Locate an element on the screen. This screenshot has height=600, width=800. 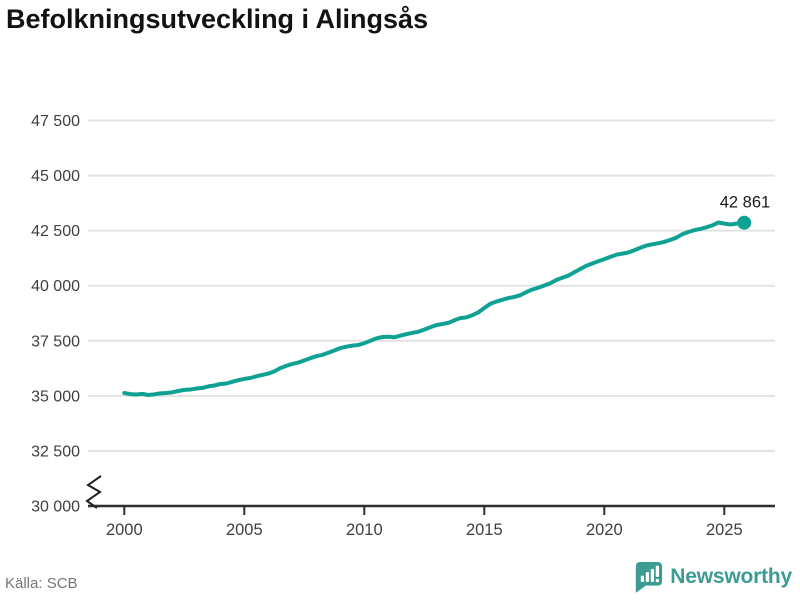
source-label: Källa: SCB is located at coordinates (41, 583).